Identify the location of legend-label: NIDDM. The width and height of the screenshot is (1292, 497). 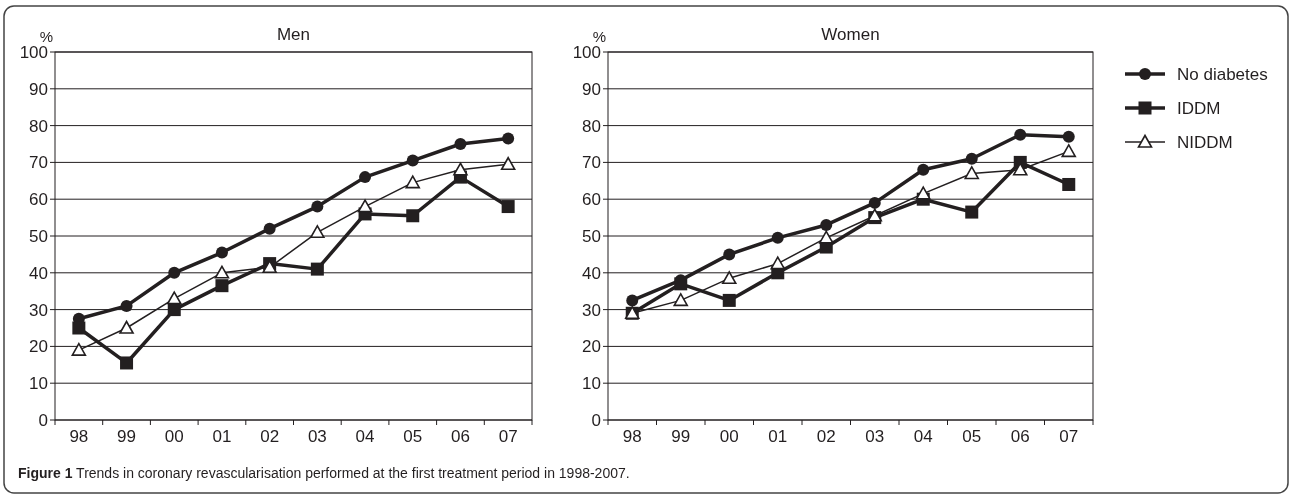
(1205, 142).